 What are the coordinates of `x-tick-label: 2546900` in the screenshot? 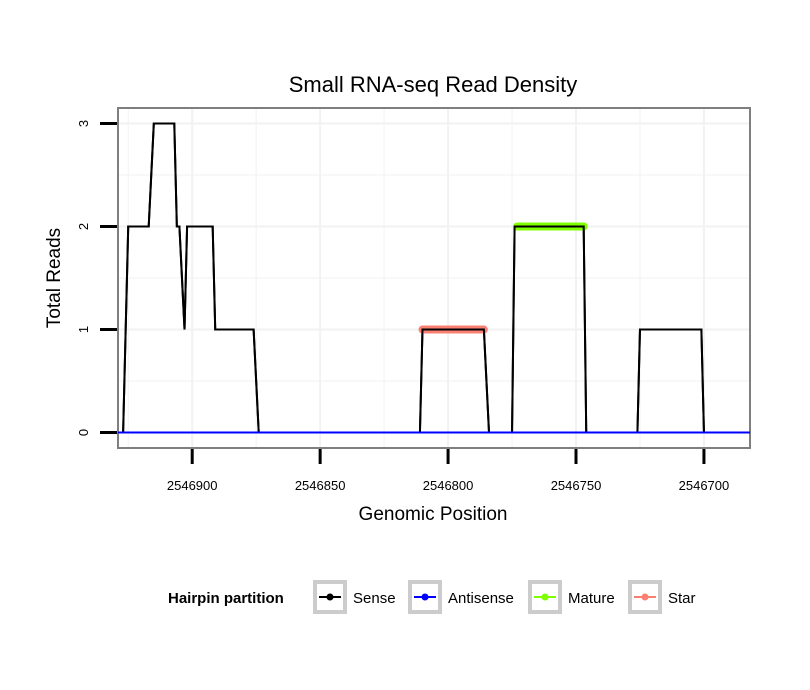 It's located at (192, 485).